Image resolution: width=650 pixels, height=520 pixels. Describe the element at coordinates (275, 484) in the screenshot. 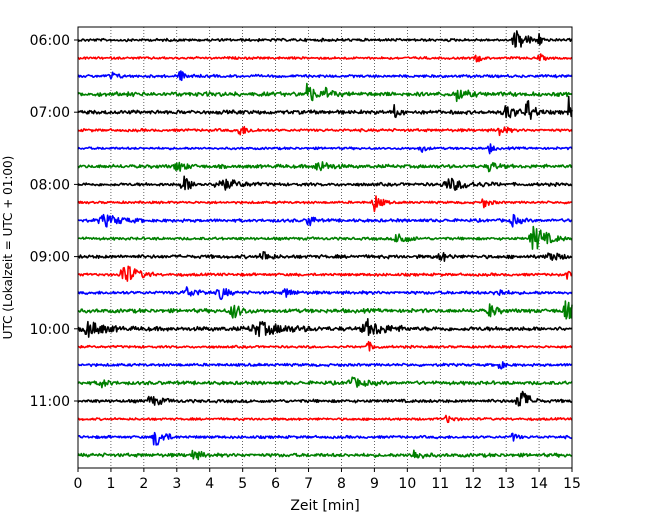

I see `x-tick-label: 6` at that location.